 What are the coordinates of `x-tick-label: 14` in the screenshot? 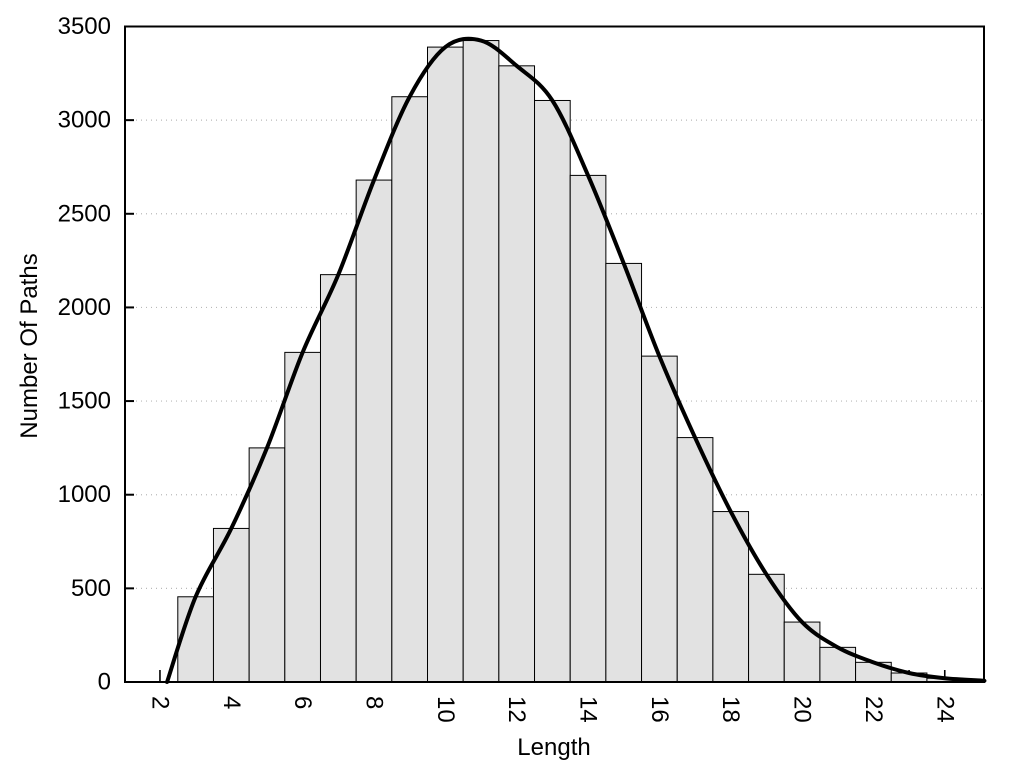 It's located at (588, 709).